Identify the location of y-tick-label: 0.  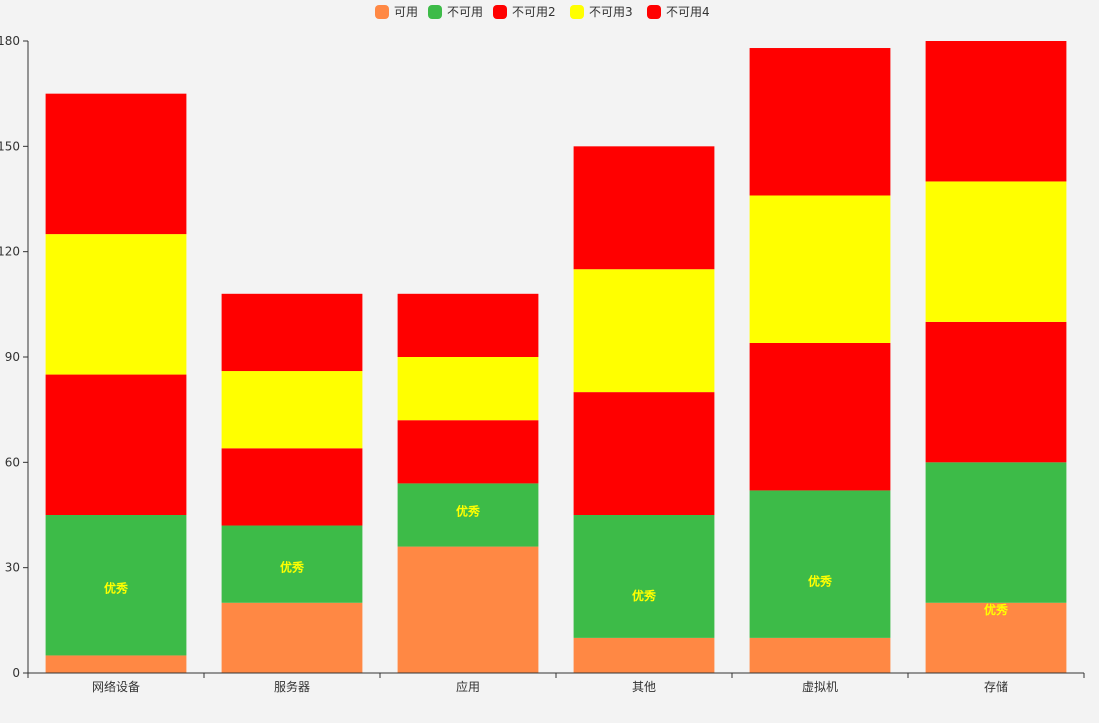
(16, 673).